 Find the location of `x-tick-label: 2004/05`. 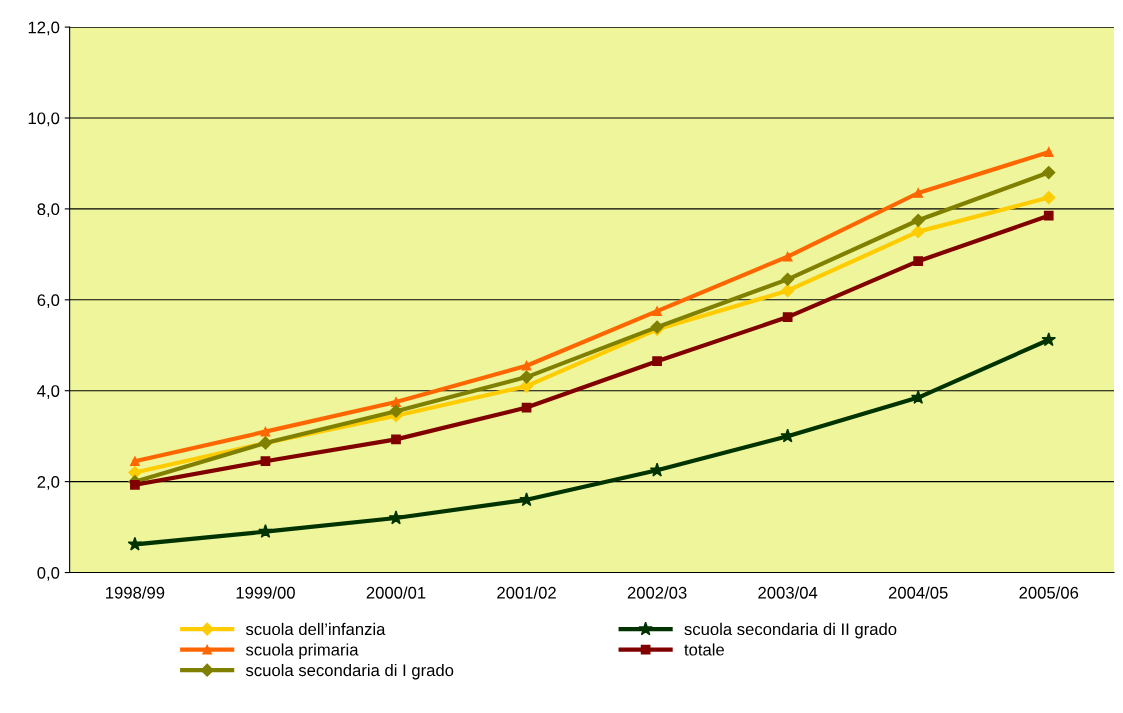

x-tick-label: 2004/05 is located at coordinates (918, 592).